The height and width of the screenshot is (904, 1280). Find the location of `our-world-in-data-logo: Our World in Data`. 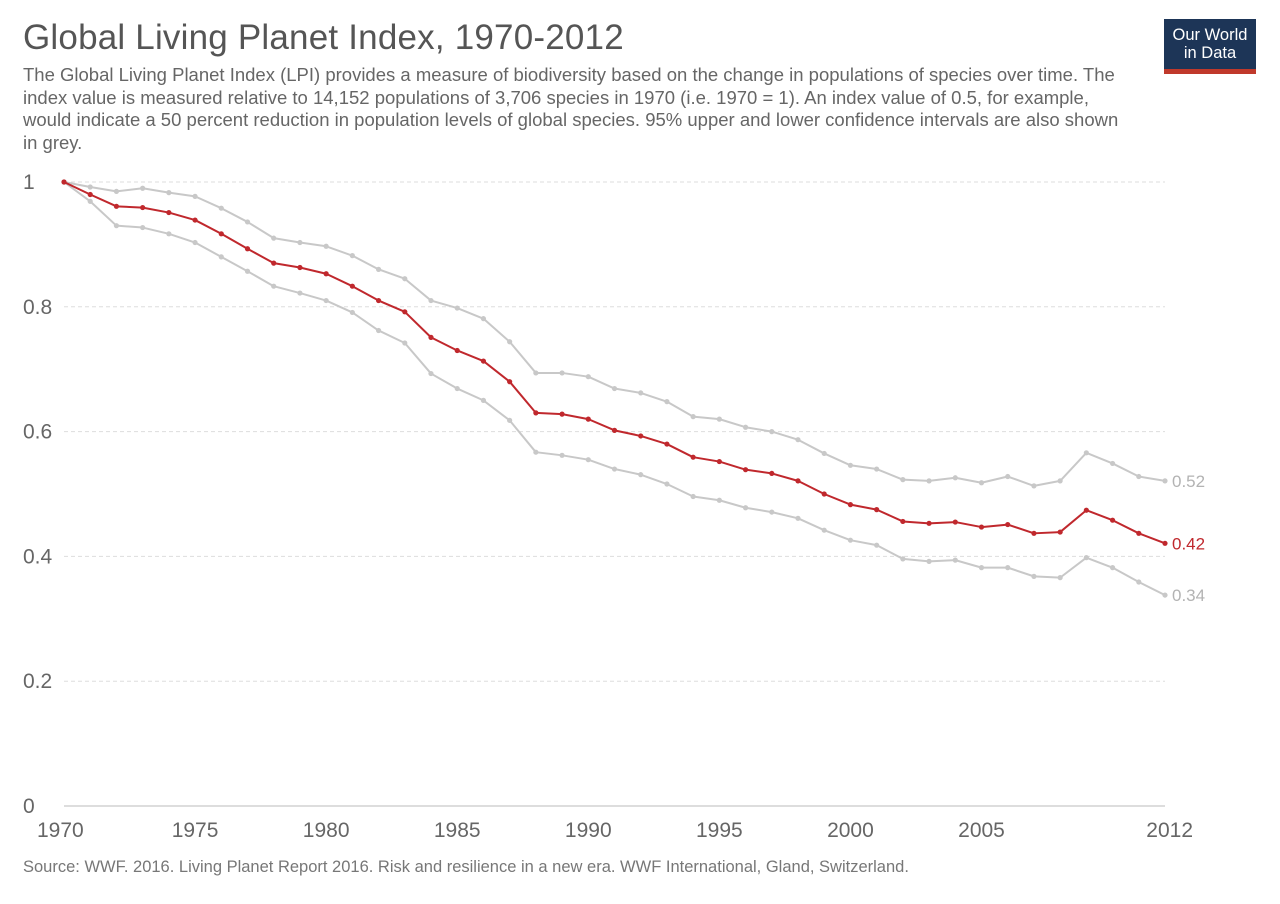

our-world-in-data-logo: Our World in Data is located at coordinates (1210, 46).